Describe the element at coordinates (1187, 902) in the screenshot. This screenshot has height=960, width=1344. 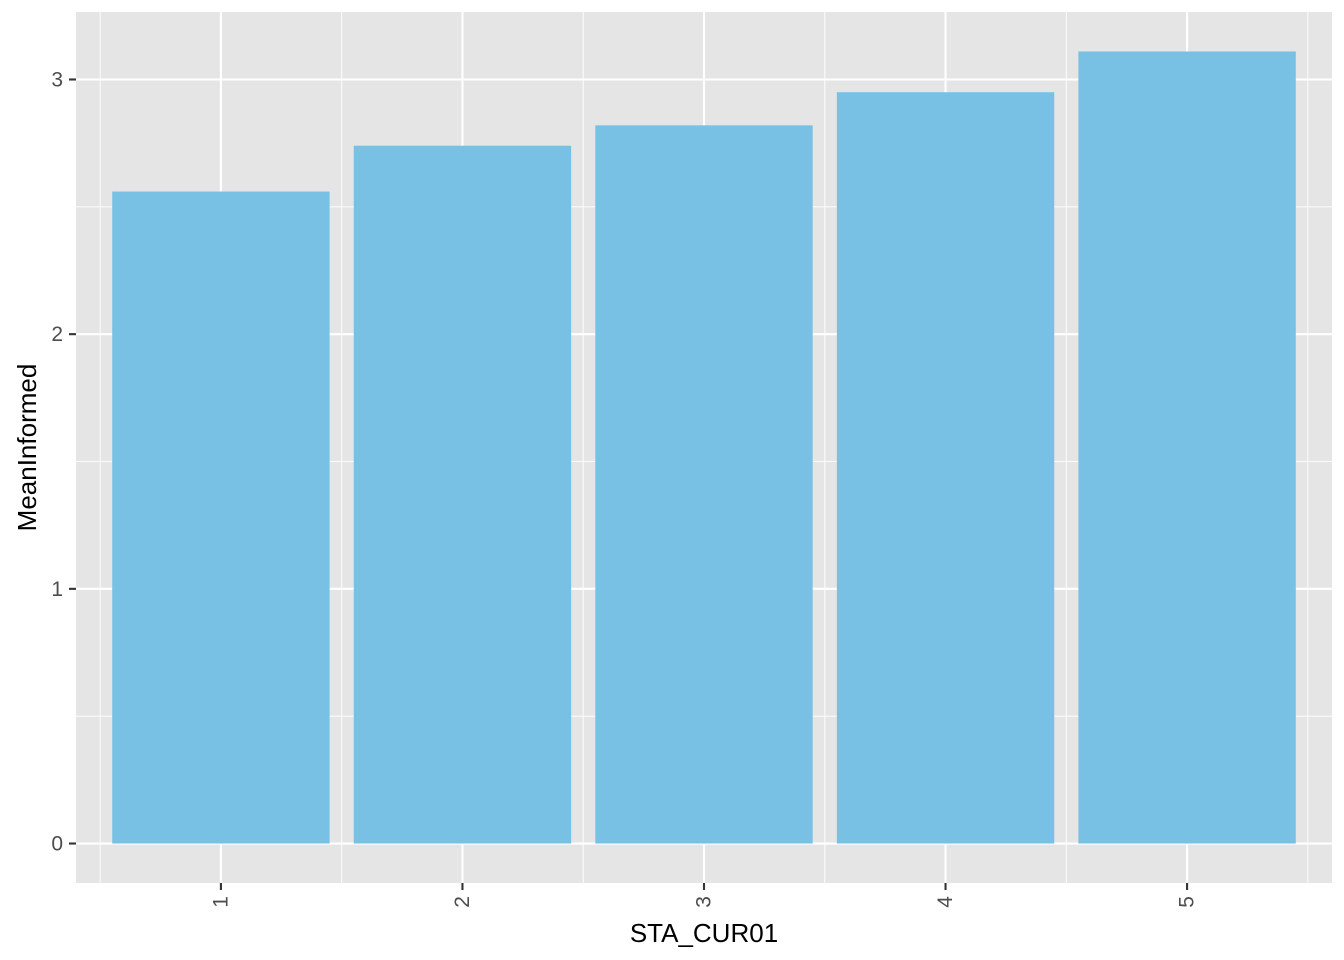
I see `x-tick-label: 5` at that location.